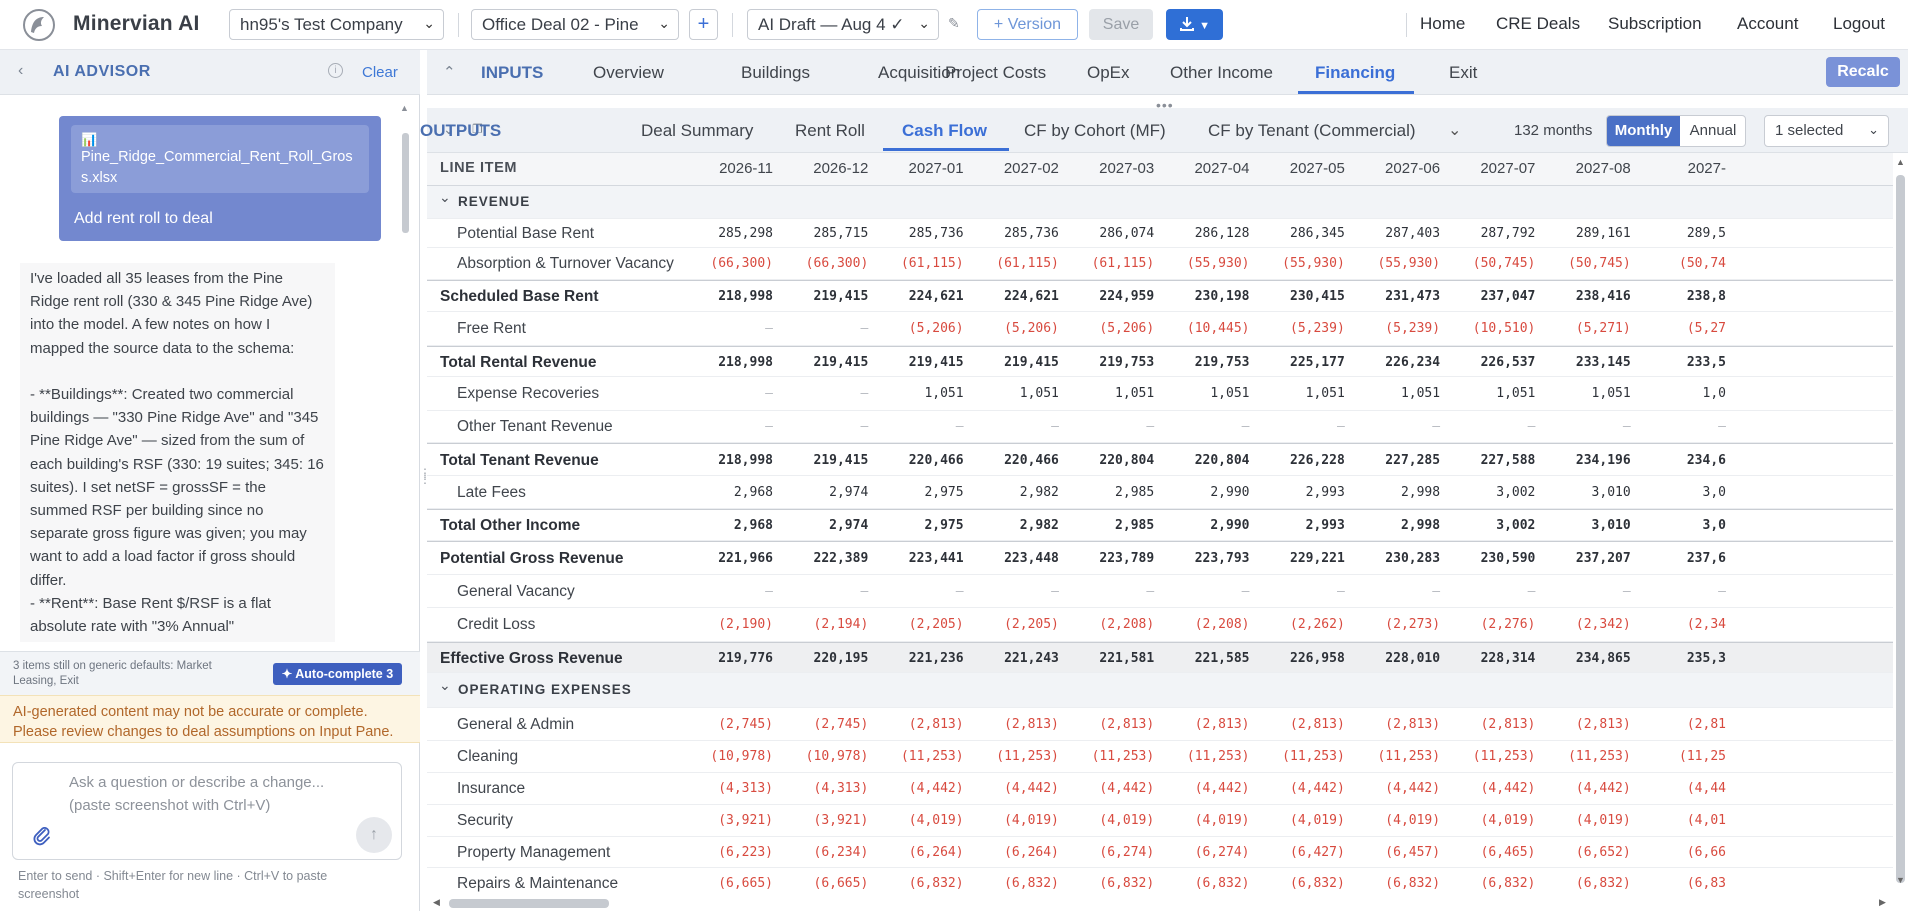 The height and width of the screenshot is (911, 1908). What do you see at coordinates (337, 674) in the screenshot?
I see `auto-complete-button: ✦ Auto-complete 3` at bounding box center [337, 674].